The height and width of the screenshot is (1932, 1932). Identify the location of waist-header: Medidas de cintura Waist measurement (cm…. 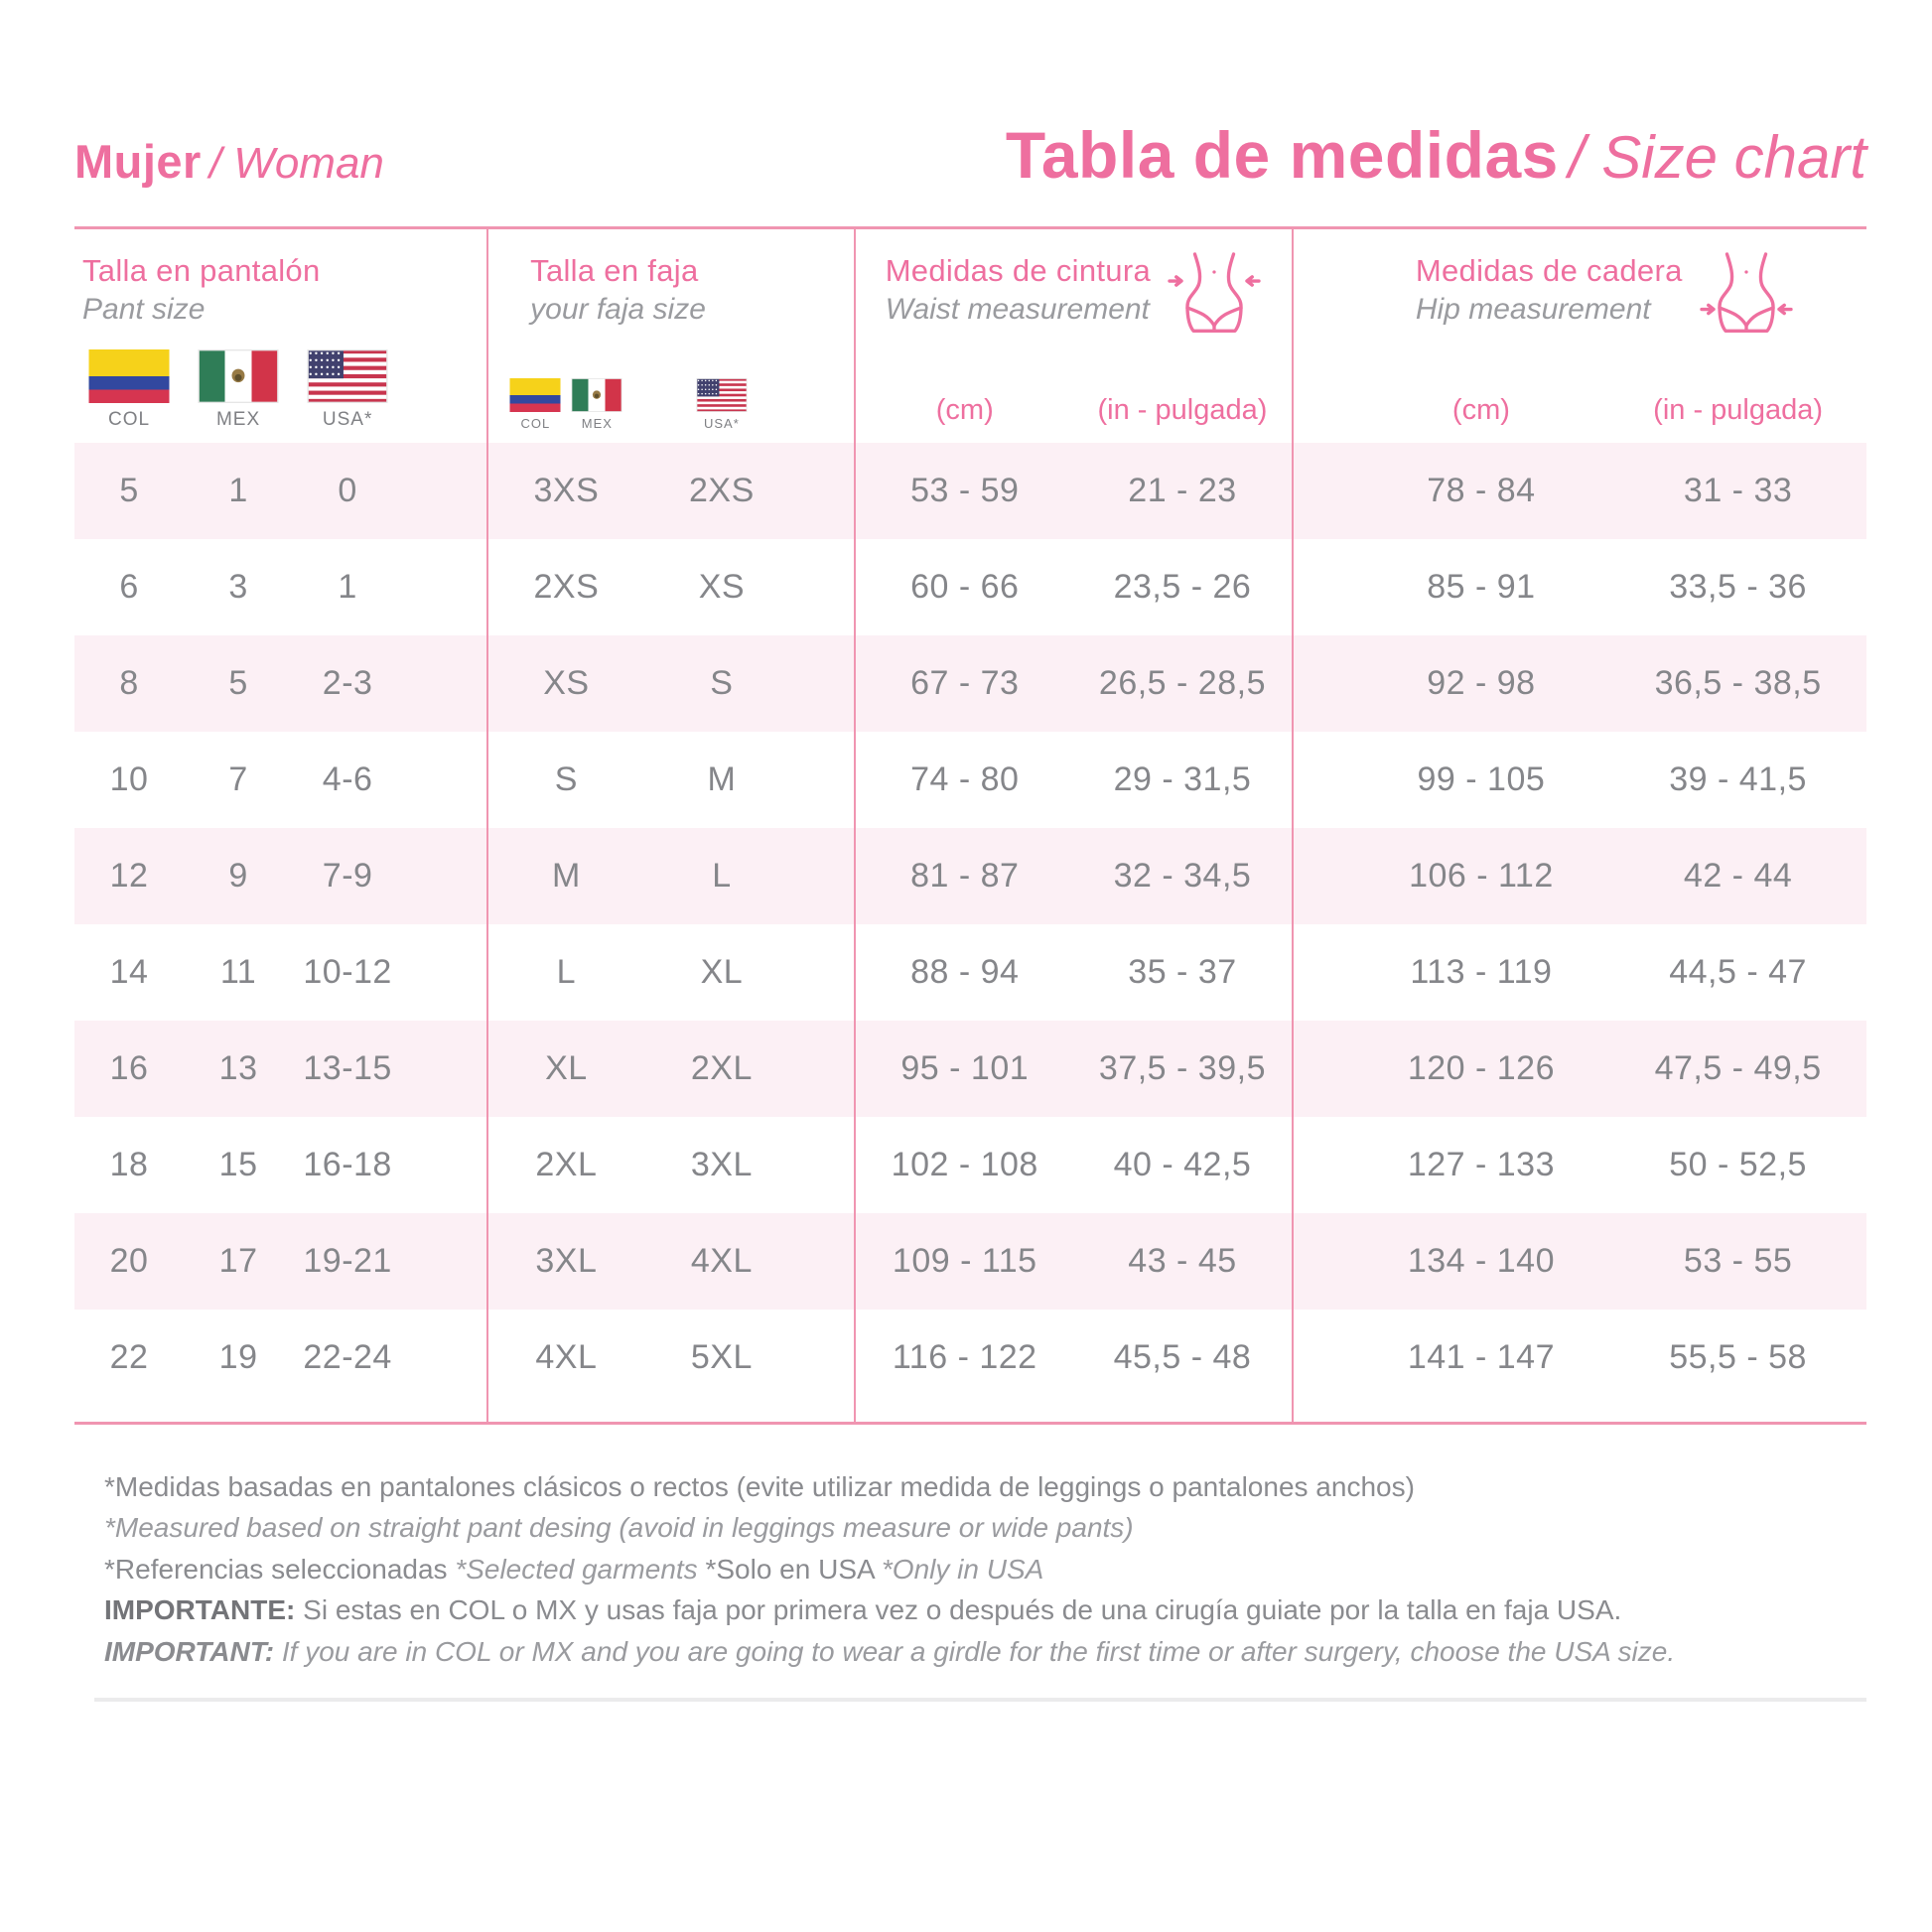
(1074, 336).